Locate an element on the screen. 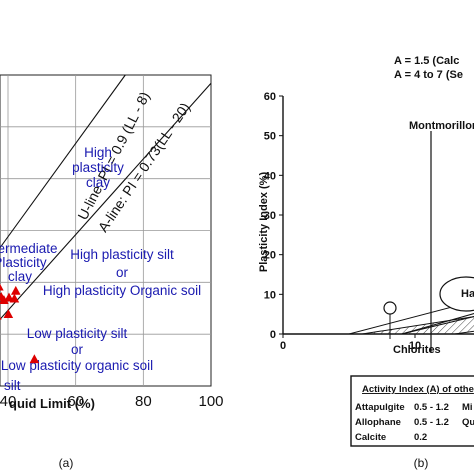 The image size is (474, 474). activity-row-1-value: 0.5 - 1.2 is located at coordinates (431, 407).